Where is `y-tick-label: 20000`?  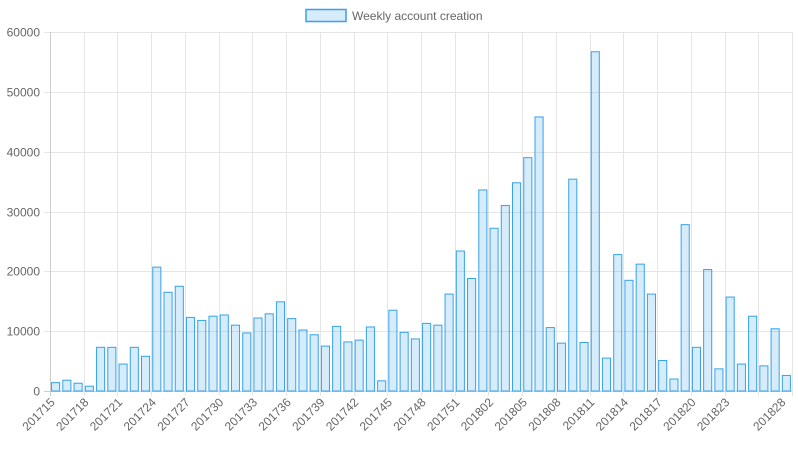
y-tick-label: 20000 is located at coordinates (24, 272).